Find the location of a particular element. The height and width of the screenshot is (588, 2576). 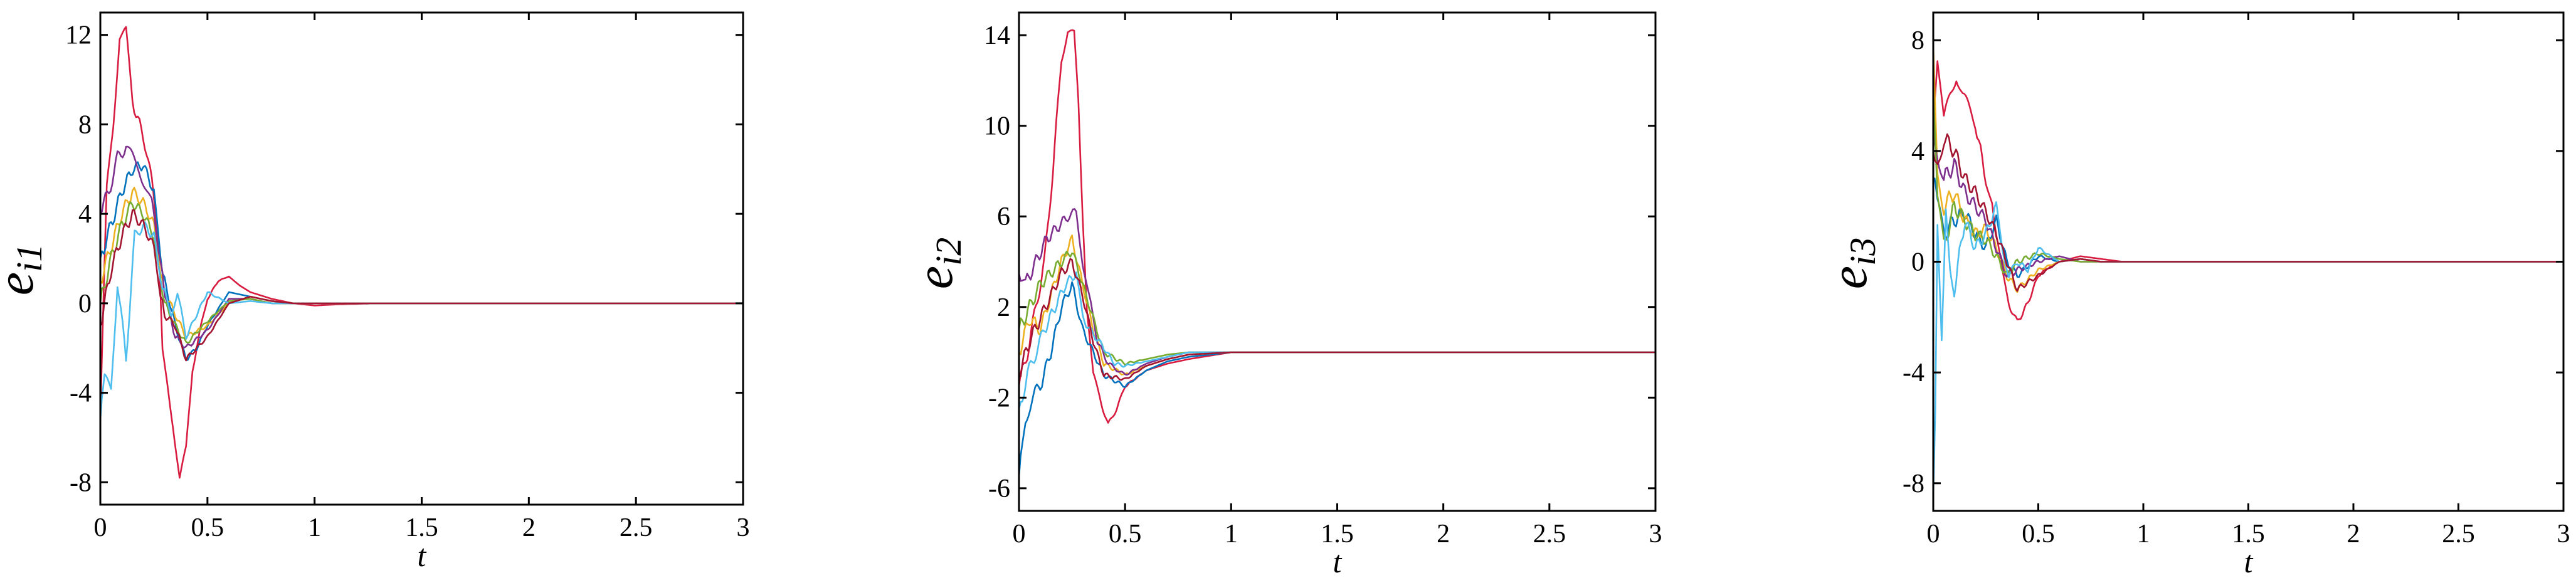

y-axis-label: ei2 is located at coordinates (937, 264).